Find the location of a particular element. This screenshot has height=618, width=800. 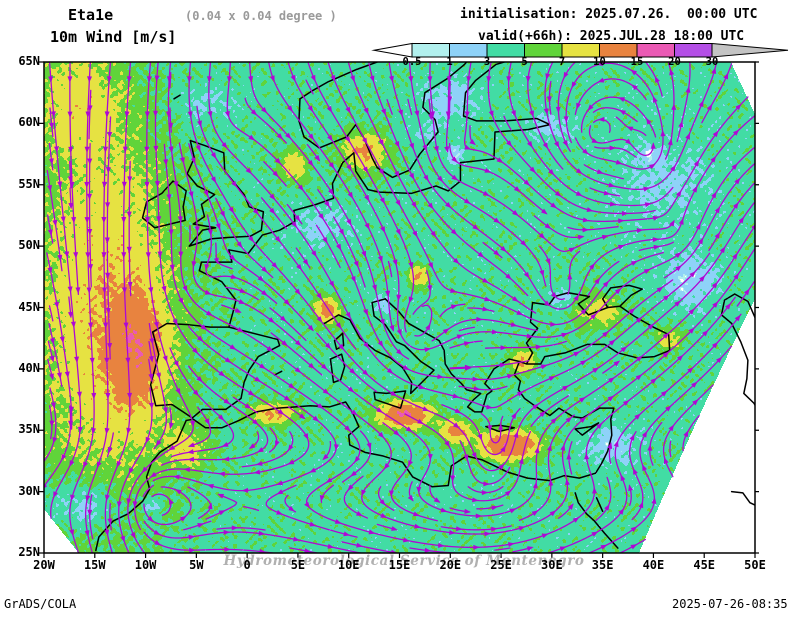

lon-tick-label: 40E is located at coordinates (653, 565).